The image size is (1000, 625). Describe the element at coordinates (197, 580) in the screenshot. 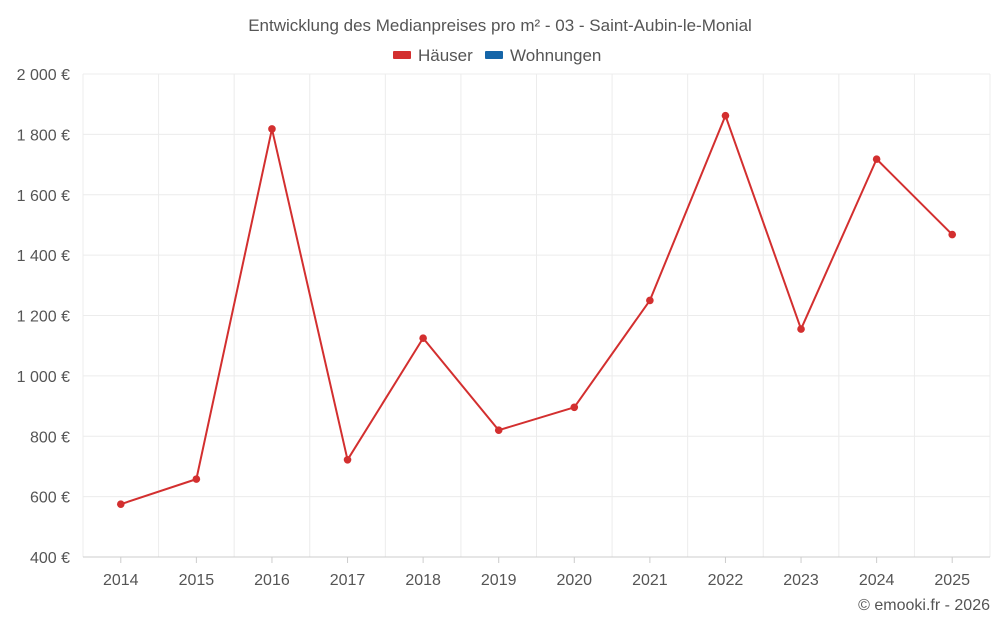

I see `x-tick-label: 2015` at that location.